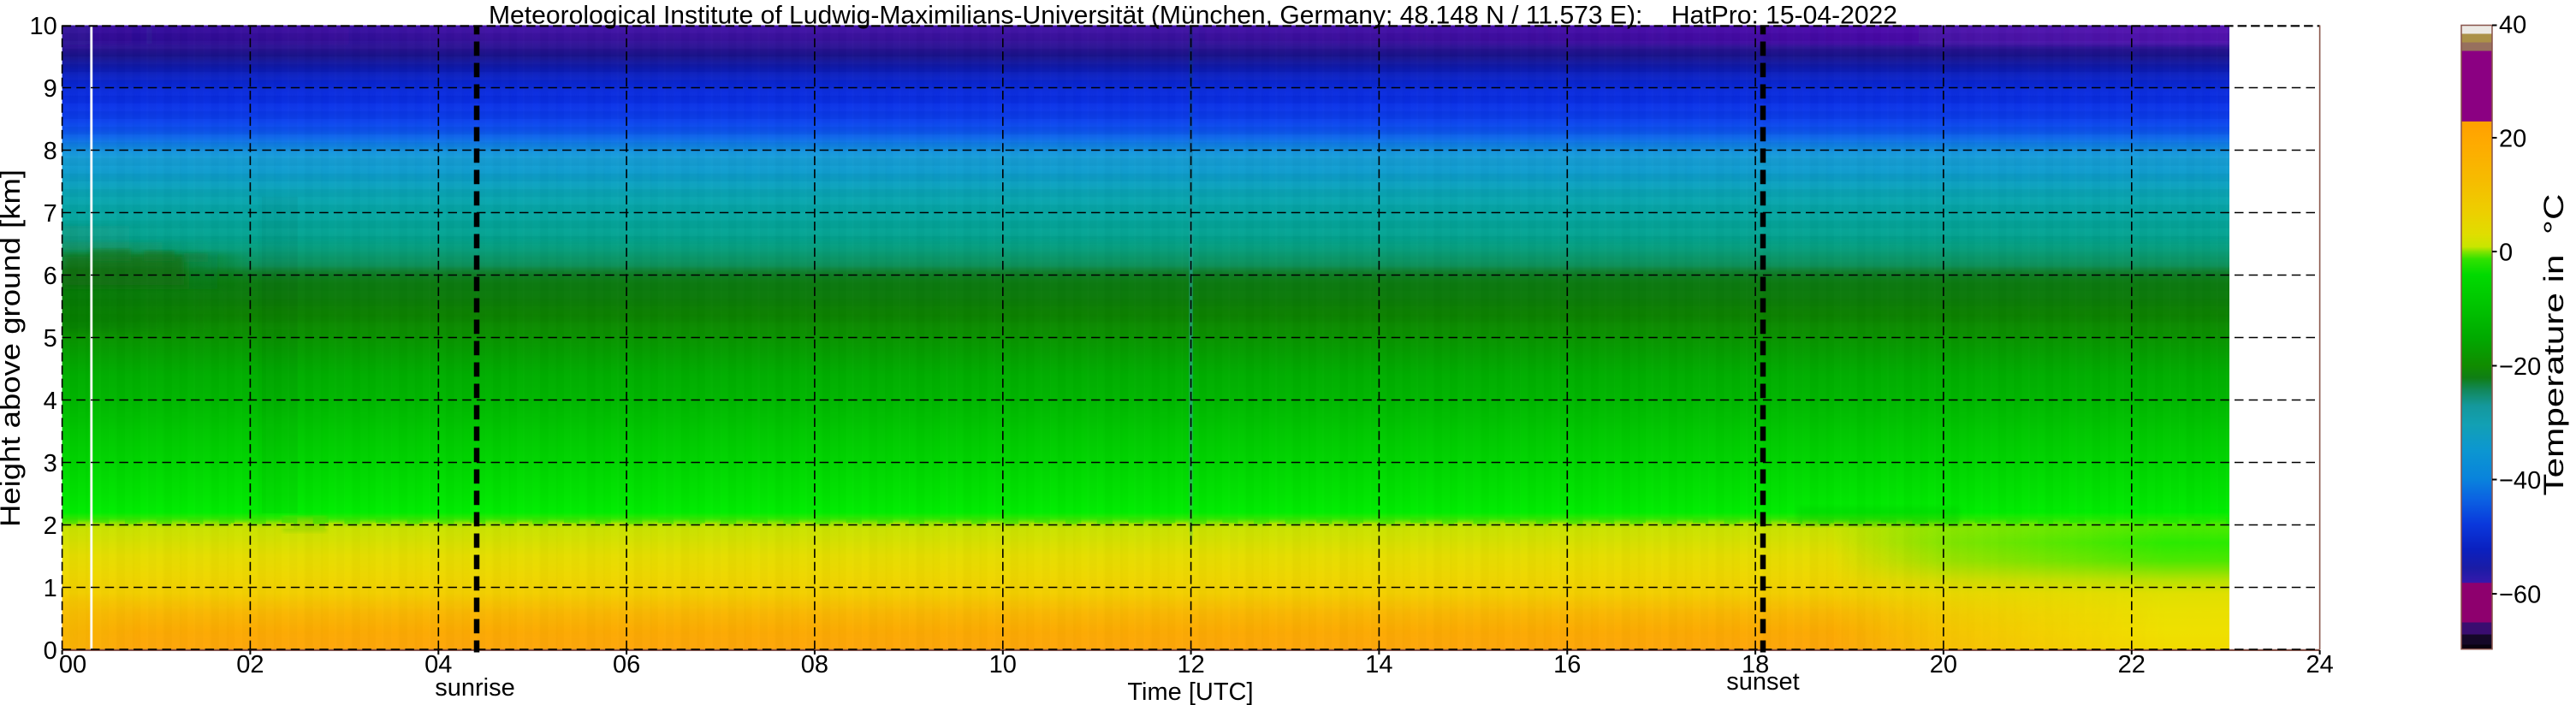 The width and height of the screenshot is (2576, 705). I want to click on svg-text: 9, so click(50, 89).